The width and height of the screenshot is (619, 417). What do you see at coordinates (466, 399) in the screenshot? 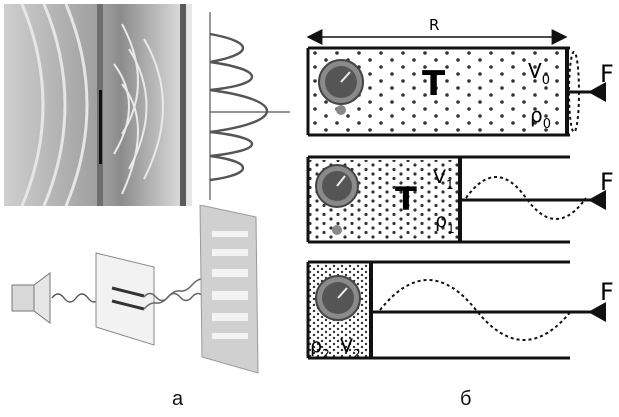
I see `caption-b: б` at bounding box center [466, 399].